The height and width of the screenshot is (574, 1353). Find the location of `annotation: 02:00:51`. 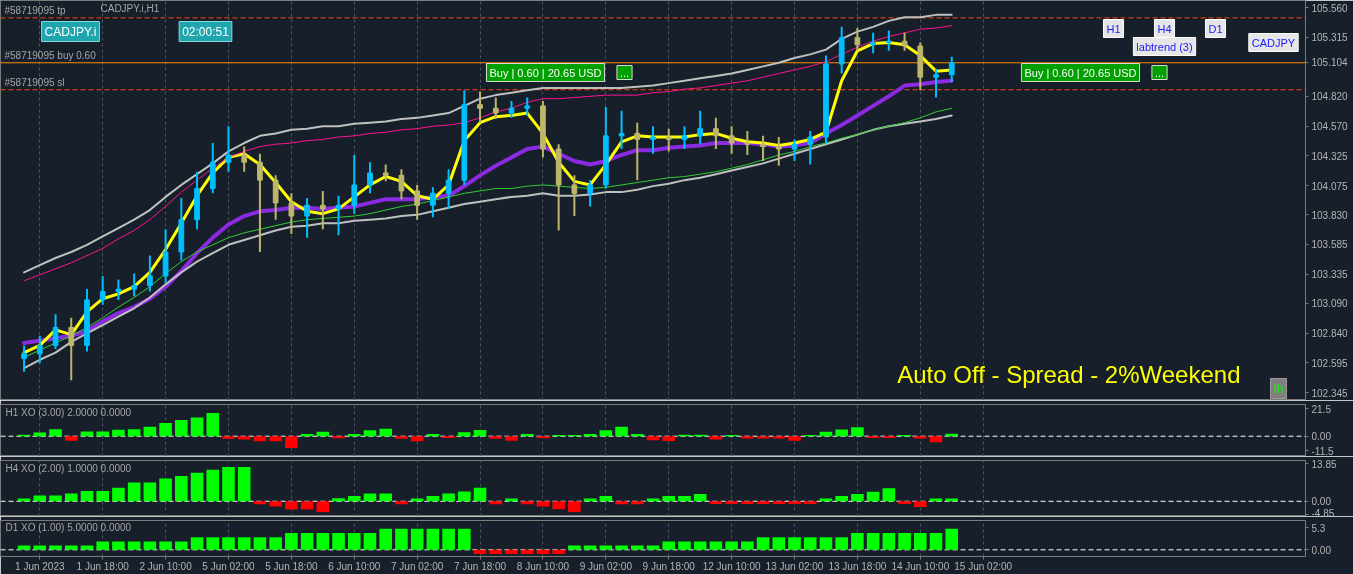

annotation: 02:00:51 is located at coordinates (206, 31).